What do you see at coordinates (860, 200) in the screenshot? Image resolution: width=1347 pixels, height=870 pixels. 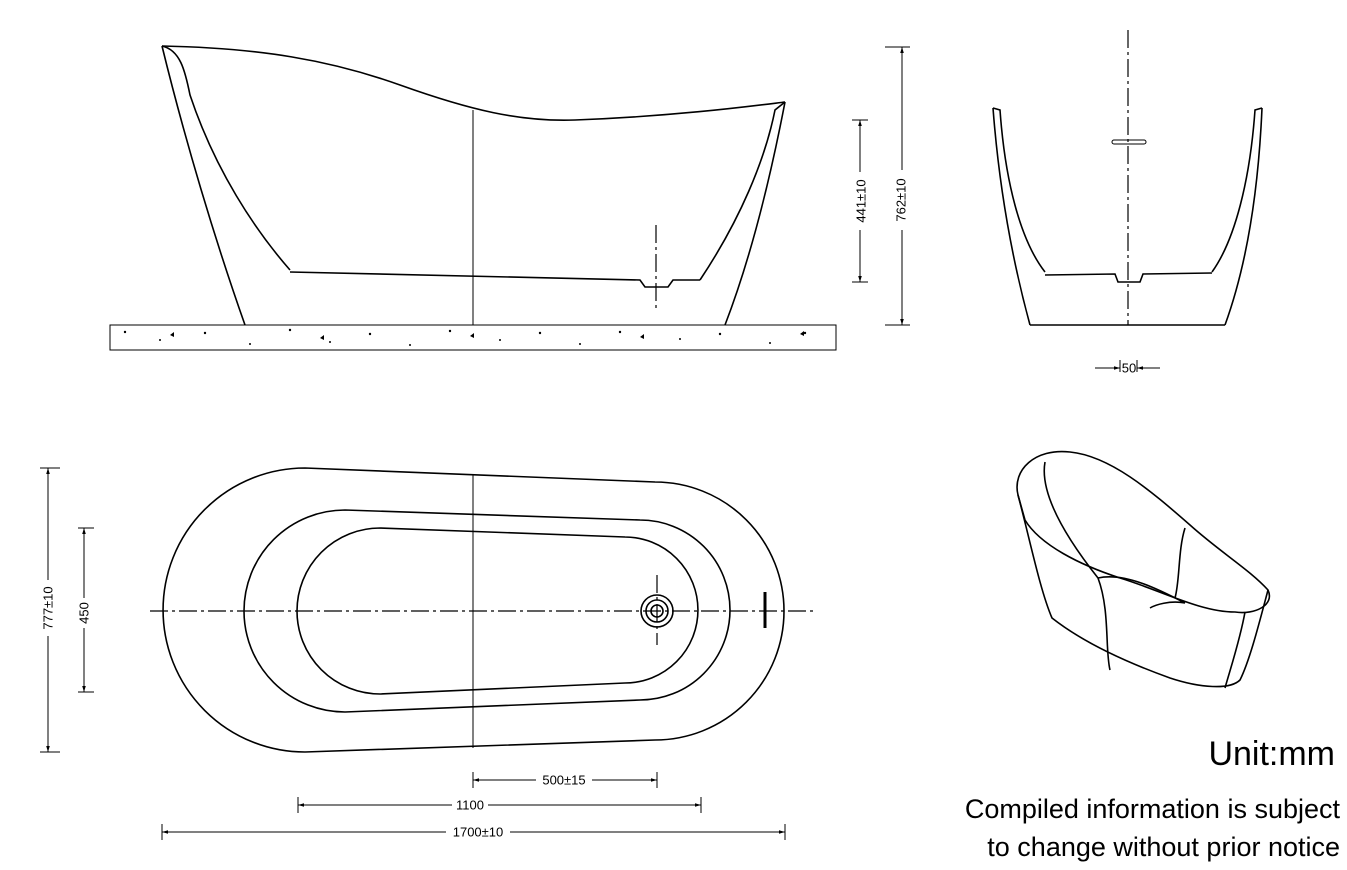 I see `dimension-label: 441±10` at bounding box center [860, 200].